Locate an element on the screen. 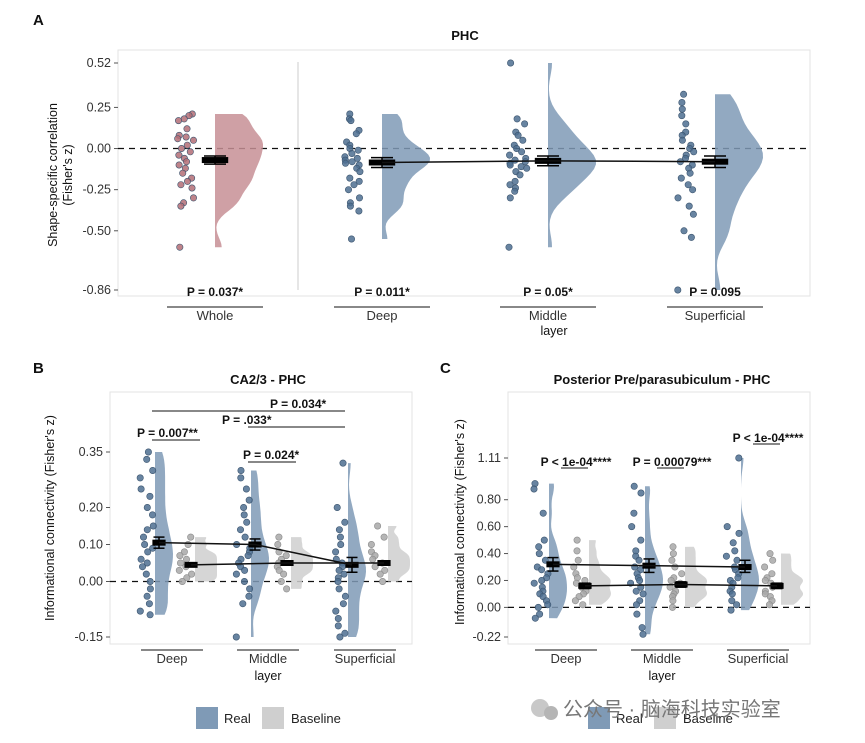  panel-a-pvalue: P = 0.05* is located at coordinates (548, 292).